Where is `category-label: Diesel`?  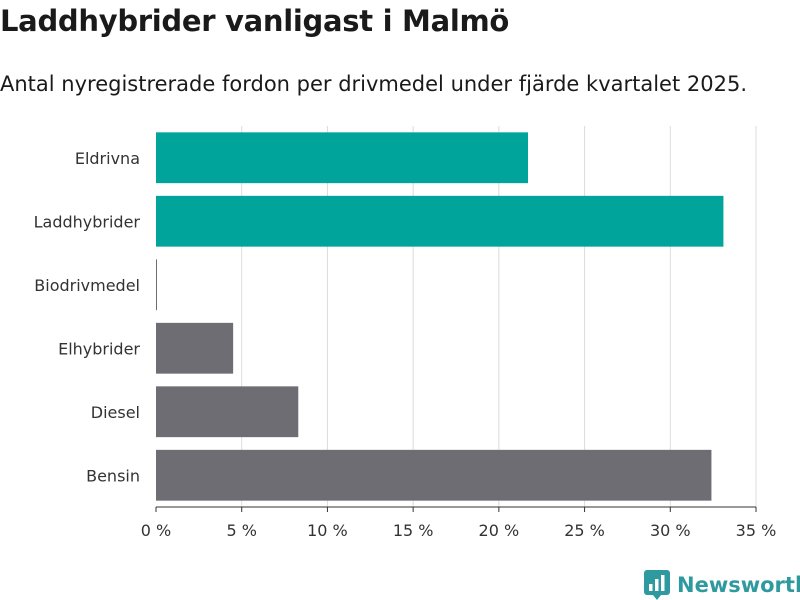
category-label: Diesel is located at coordinates (115, 412).